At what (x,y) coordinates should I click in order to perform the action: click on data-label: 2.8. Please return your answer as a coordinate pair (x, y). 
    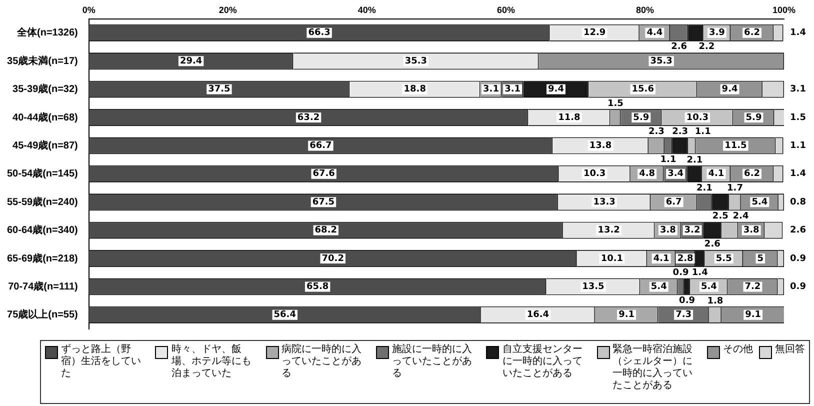
    Looking at the image, I should click on (685, 259).